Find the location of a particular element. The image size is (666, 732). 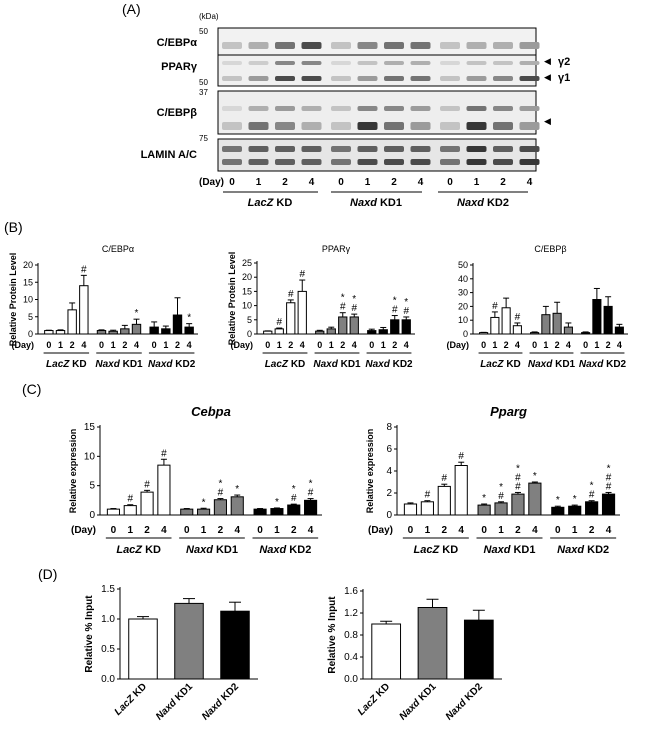

group-label: LacZ KD is located at coordinates (138, 550).